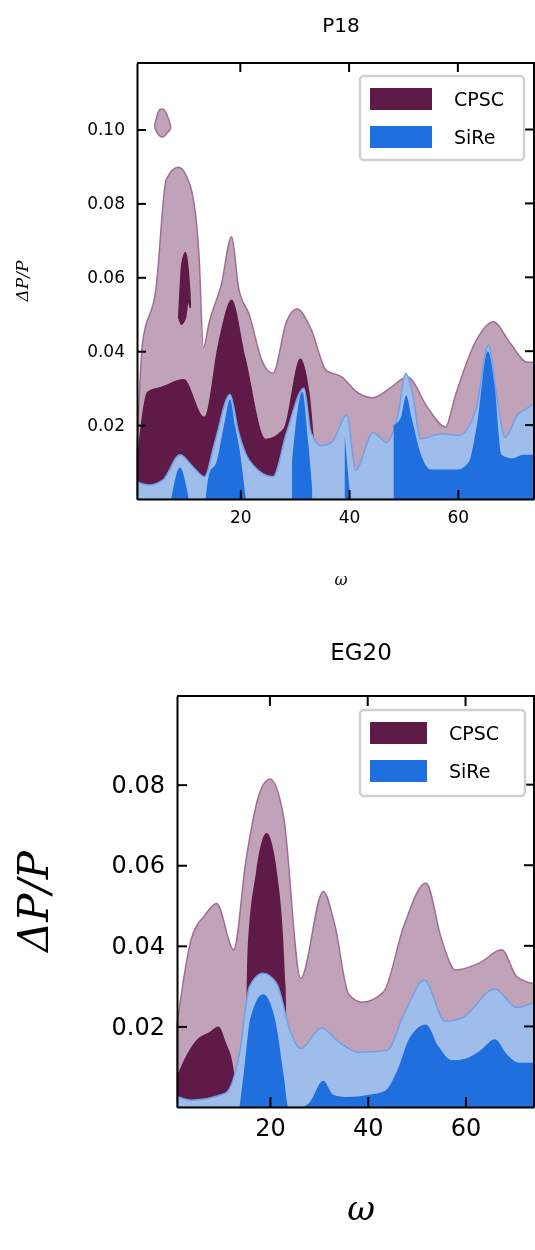 The width and height of the screenshot is (535, 1250). What do you see at coordinates (106, 129) in the screenshot?
I see `y-tick-label: 0.10` at bounding box center [106, 129].